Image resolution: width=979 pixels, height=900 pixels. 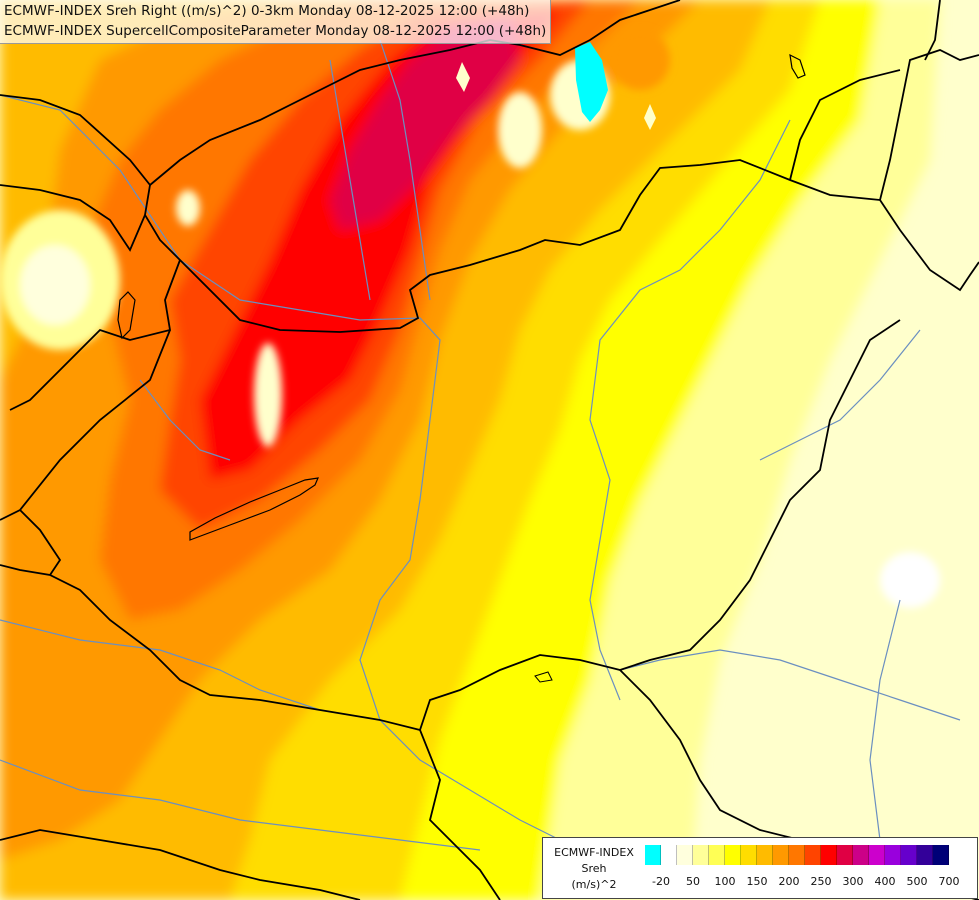 I want to click on river-mures, so click(x=790, y=685).